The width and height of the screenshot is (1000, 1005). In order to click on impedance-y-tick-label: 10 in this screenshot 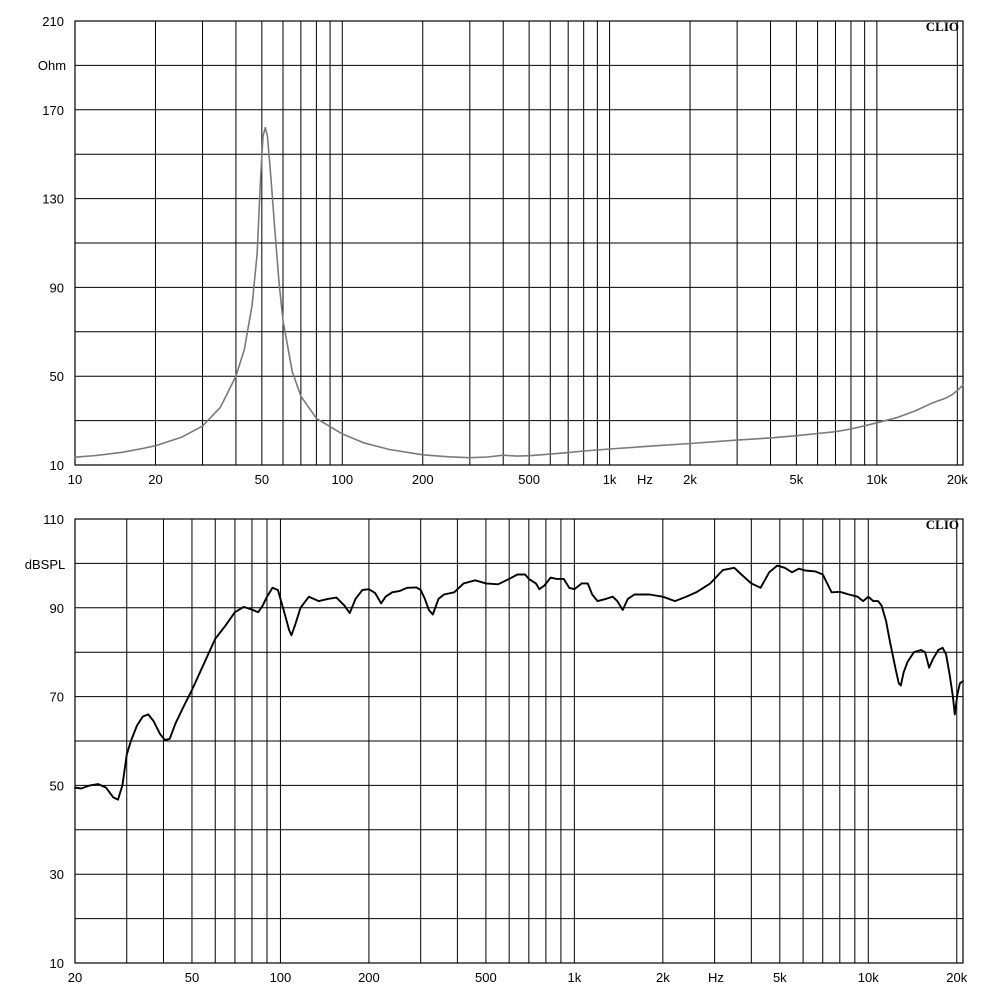, I will do `click(57, 465)`.